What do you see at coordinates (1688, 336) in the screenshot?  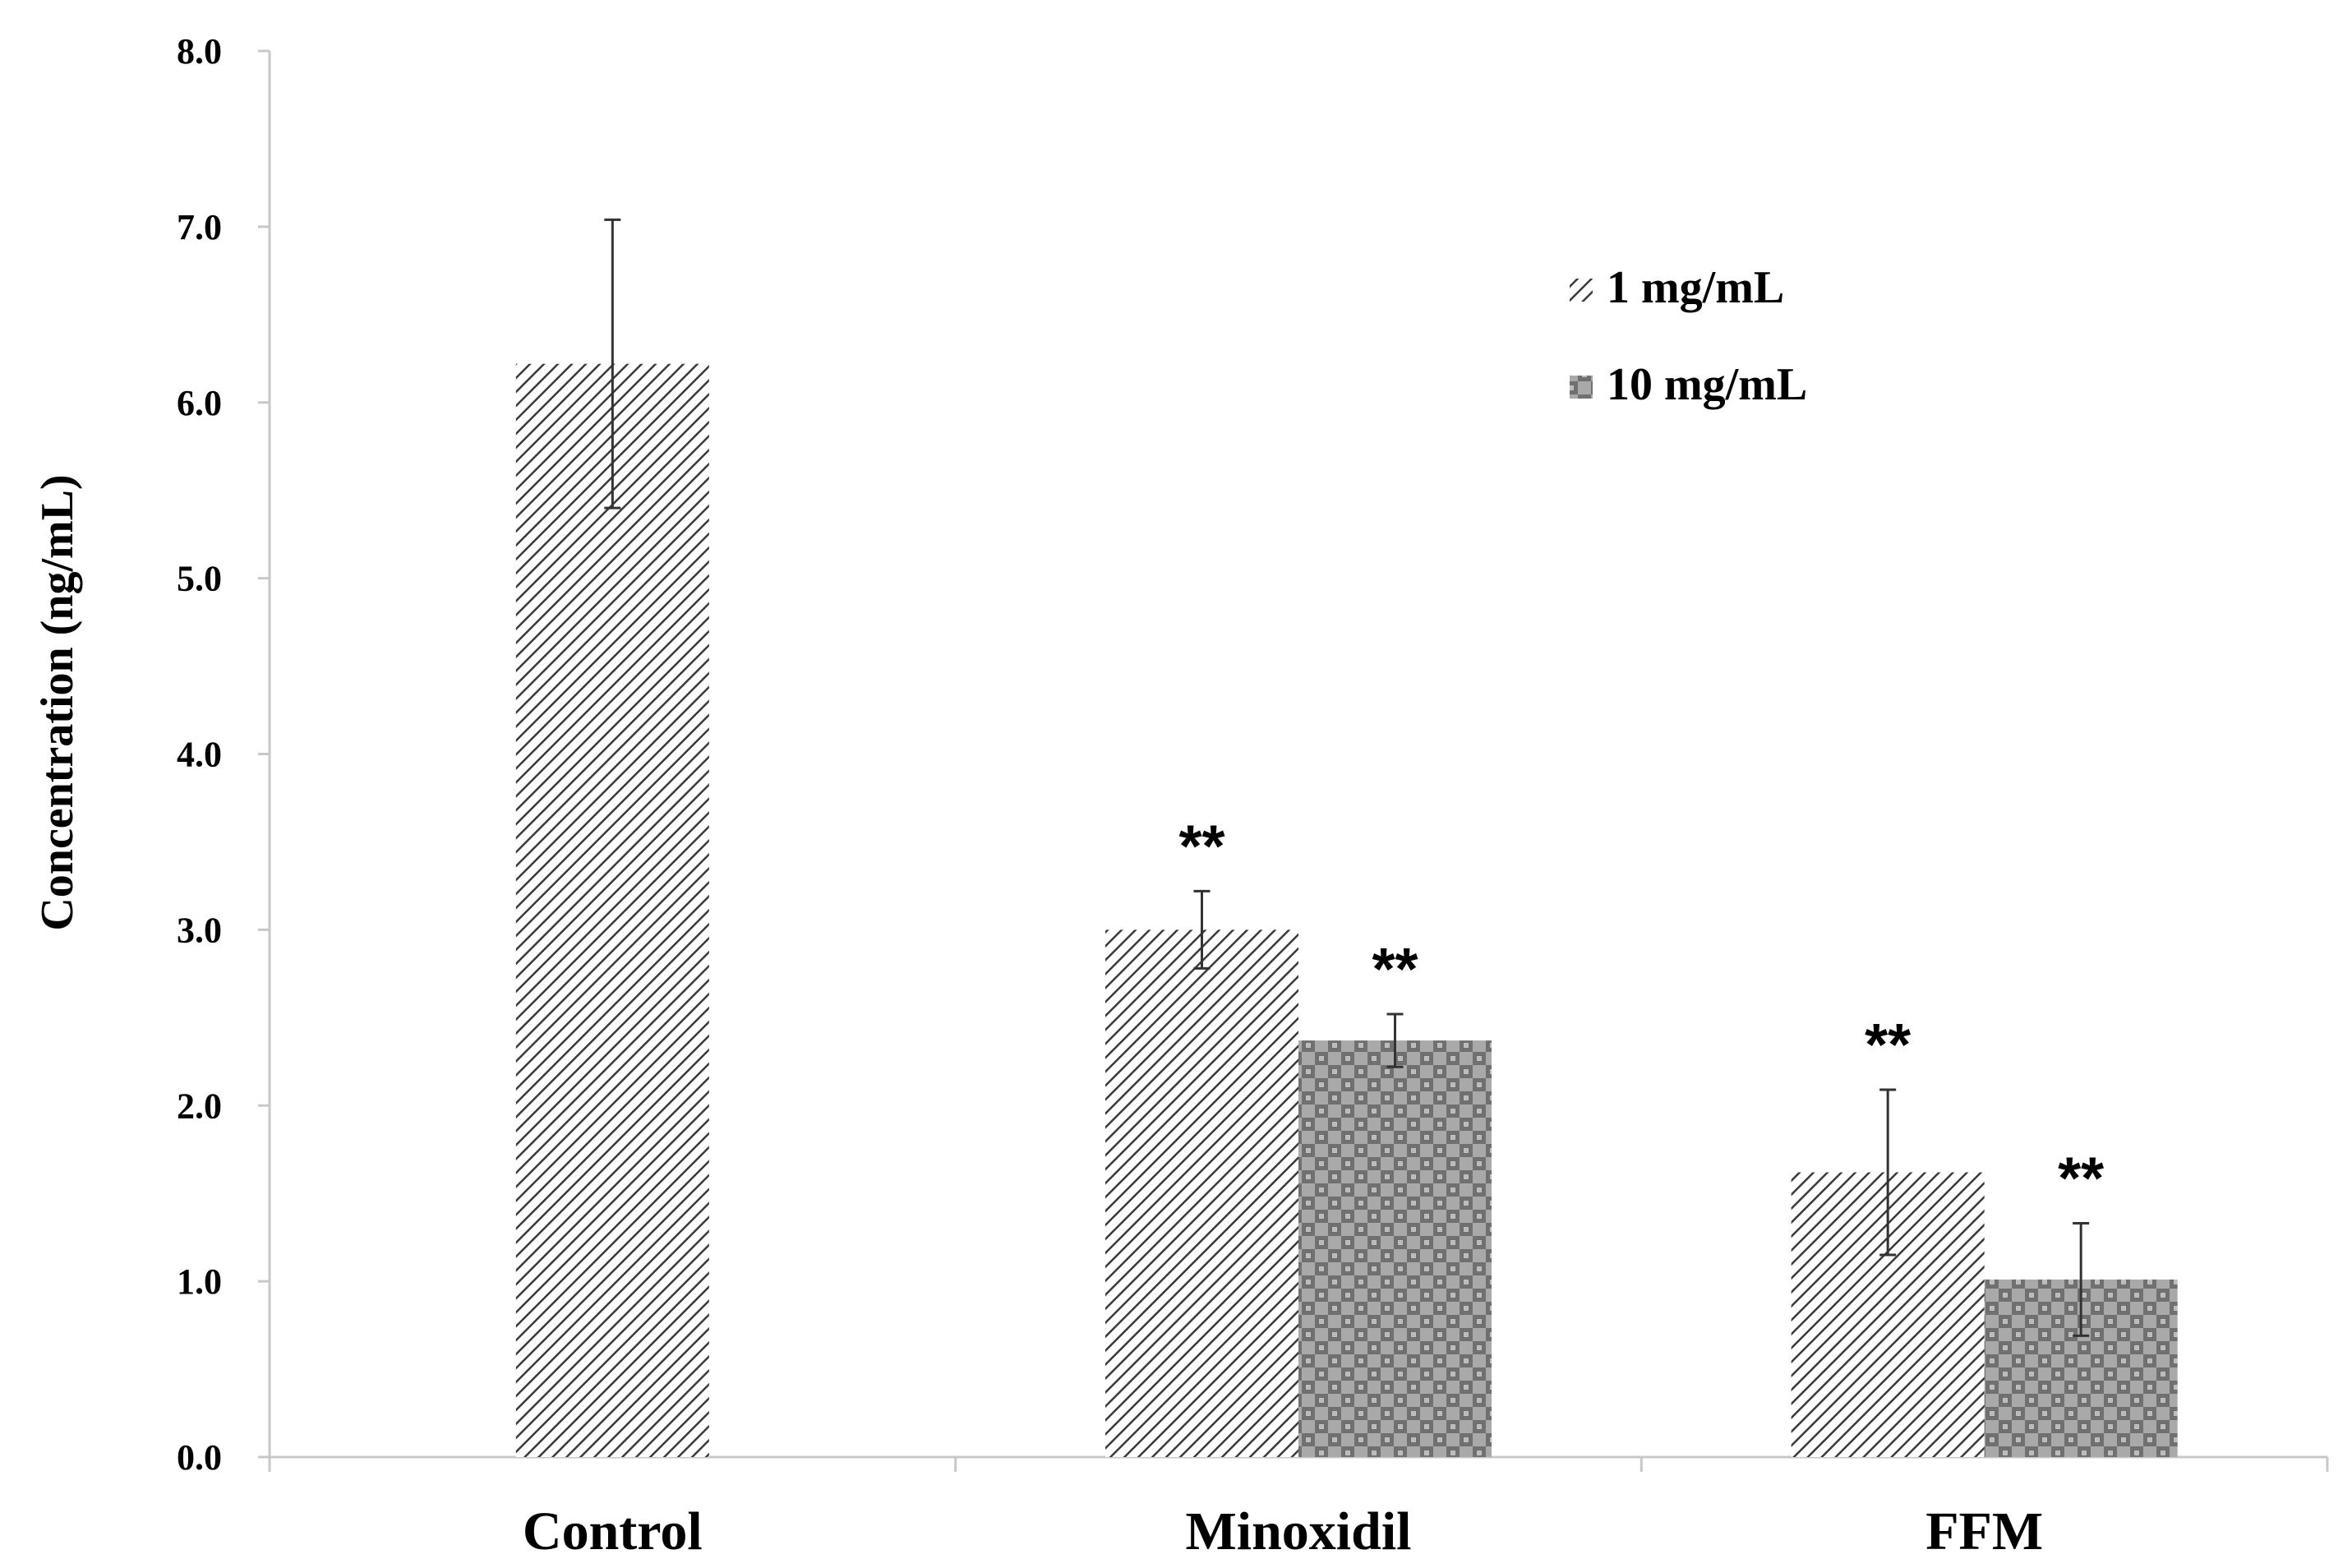 I see `legend: 1 mg/mL 10 mg/mL` at bounding box center [1688, 336].